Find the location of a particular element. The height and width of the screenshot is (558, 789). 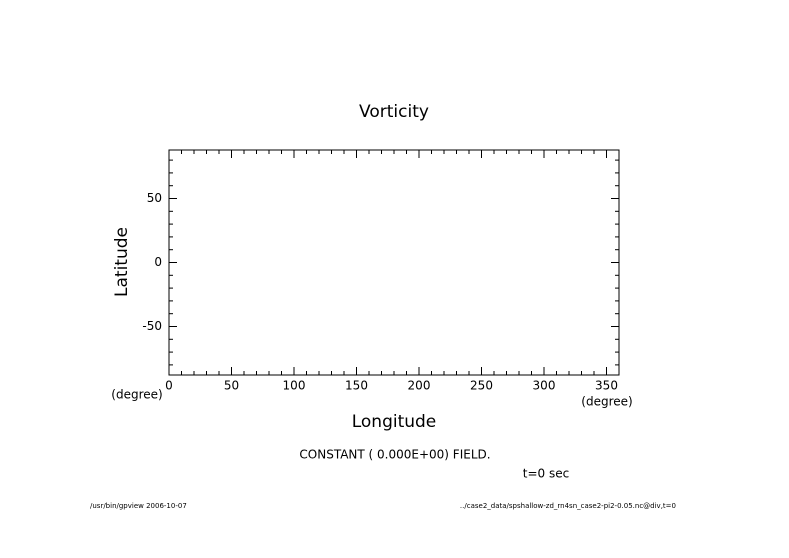

y-tick-label: 50 is located at coordinates (154, 198).